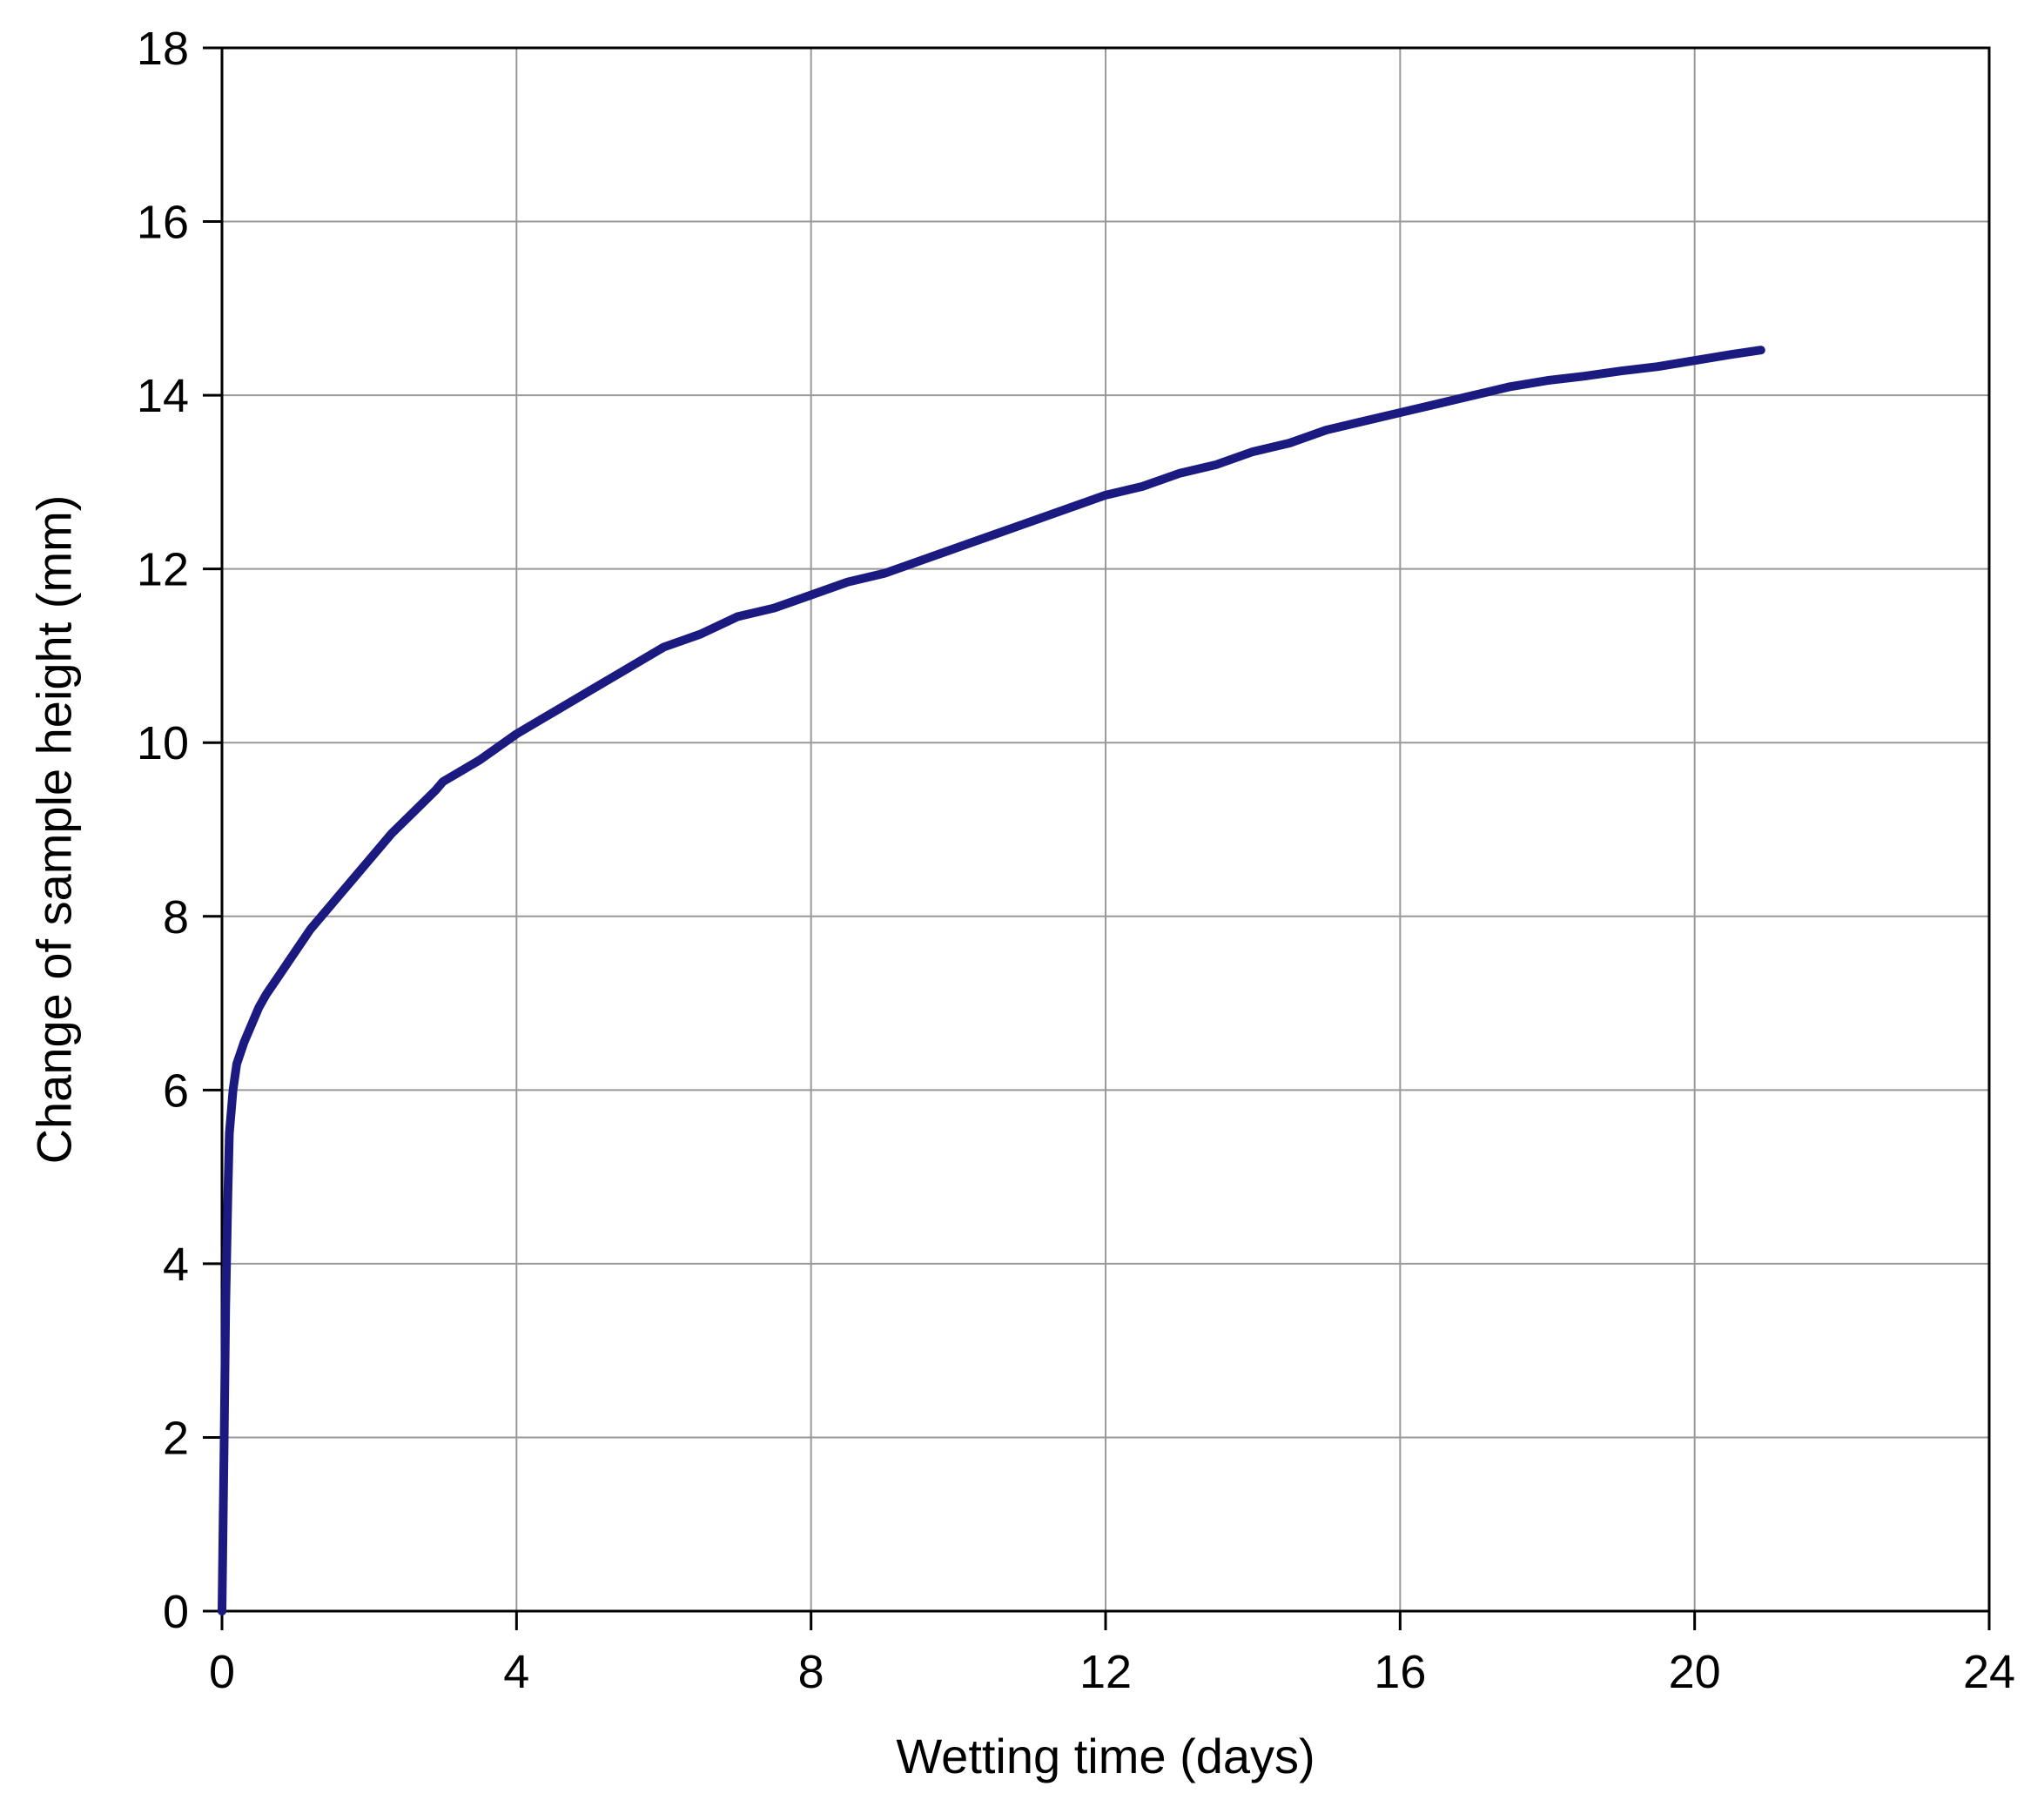 The width and height of the screenshot is (2024, 1820). I want to click on x-tick-label: 8, so click(811, 1672).